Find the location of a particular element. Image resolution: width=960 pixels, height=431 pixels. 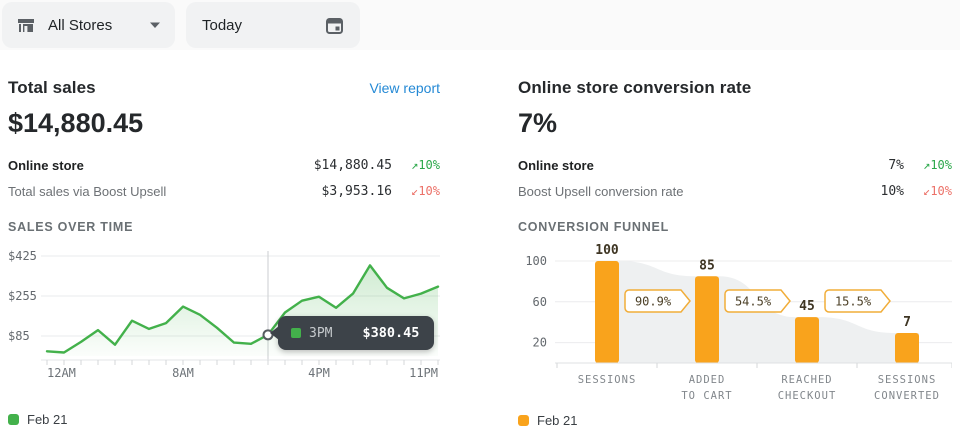

view-report-link: View report is located at coordinates (404, 88).